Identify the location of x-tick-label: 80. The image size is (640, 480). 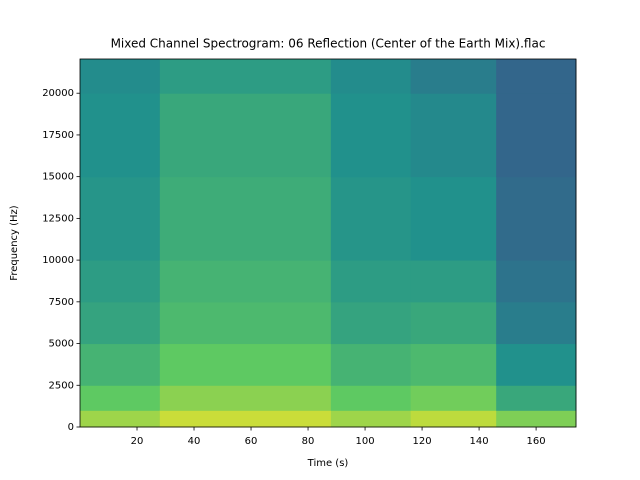
(308, 441).